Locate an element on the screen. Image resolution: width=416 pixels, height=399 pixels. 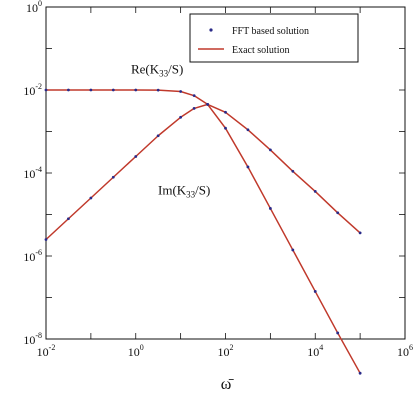
y-tick-label: 10⁻⁴ is located at coordinates (32, 173).